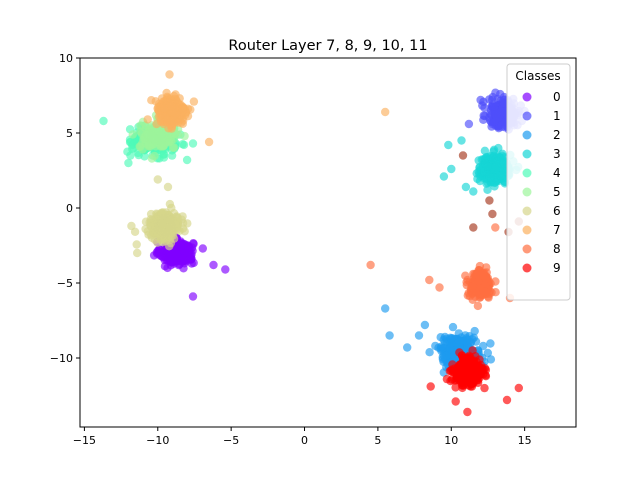 This screenshot has width=640, height=480. What do you see at coordinates (231, 440) in the screenshot?
I see `x-tick-label: −5` at bounding box center [231, 440].